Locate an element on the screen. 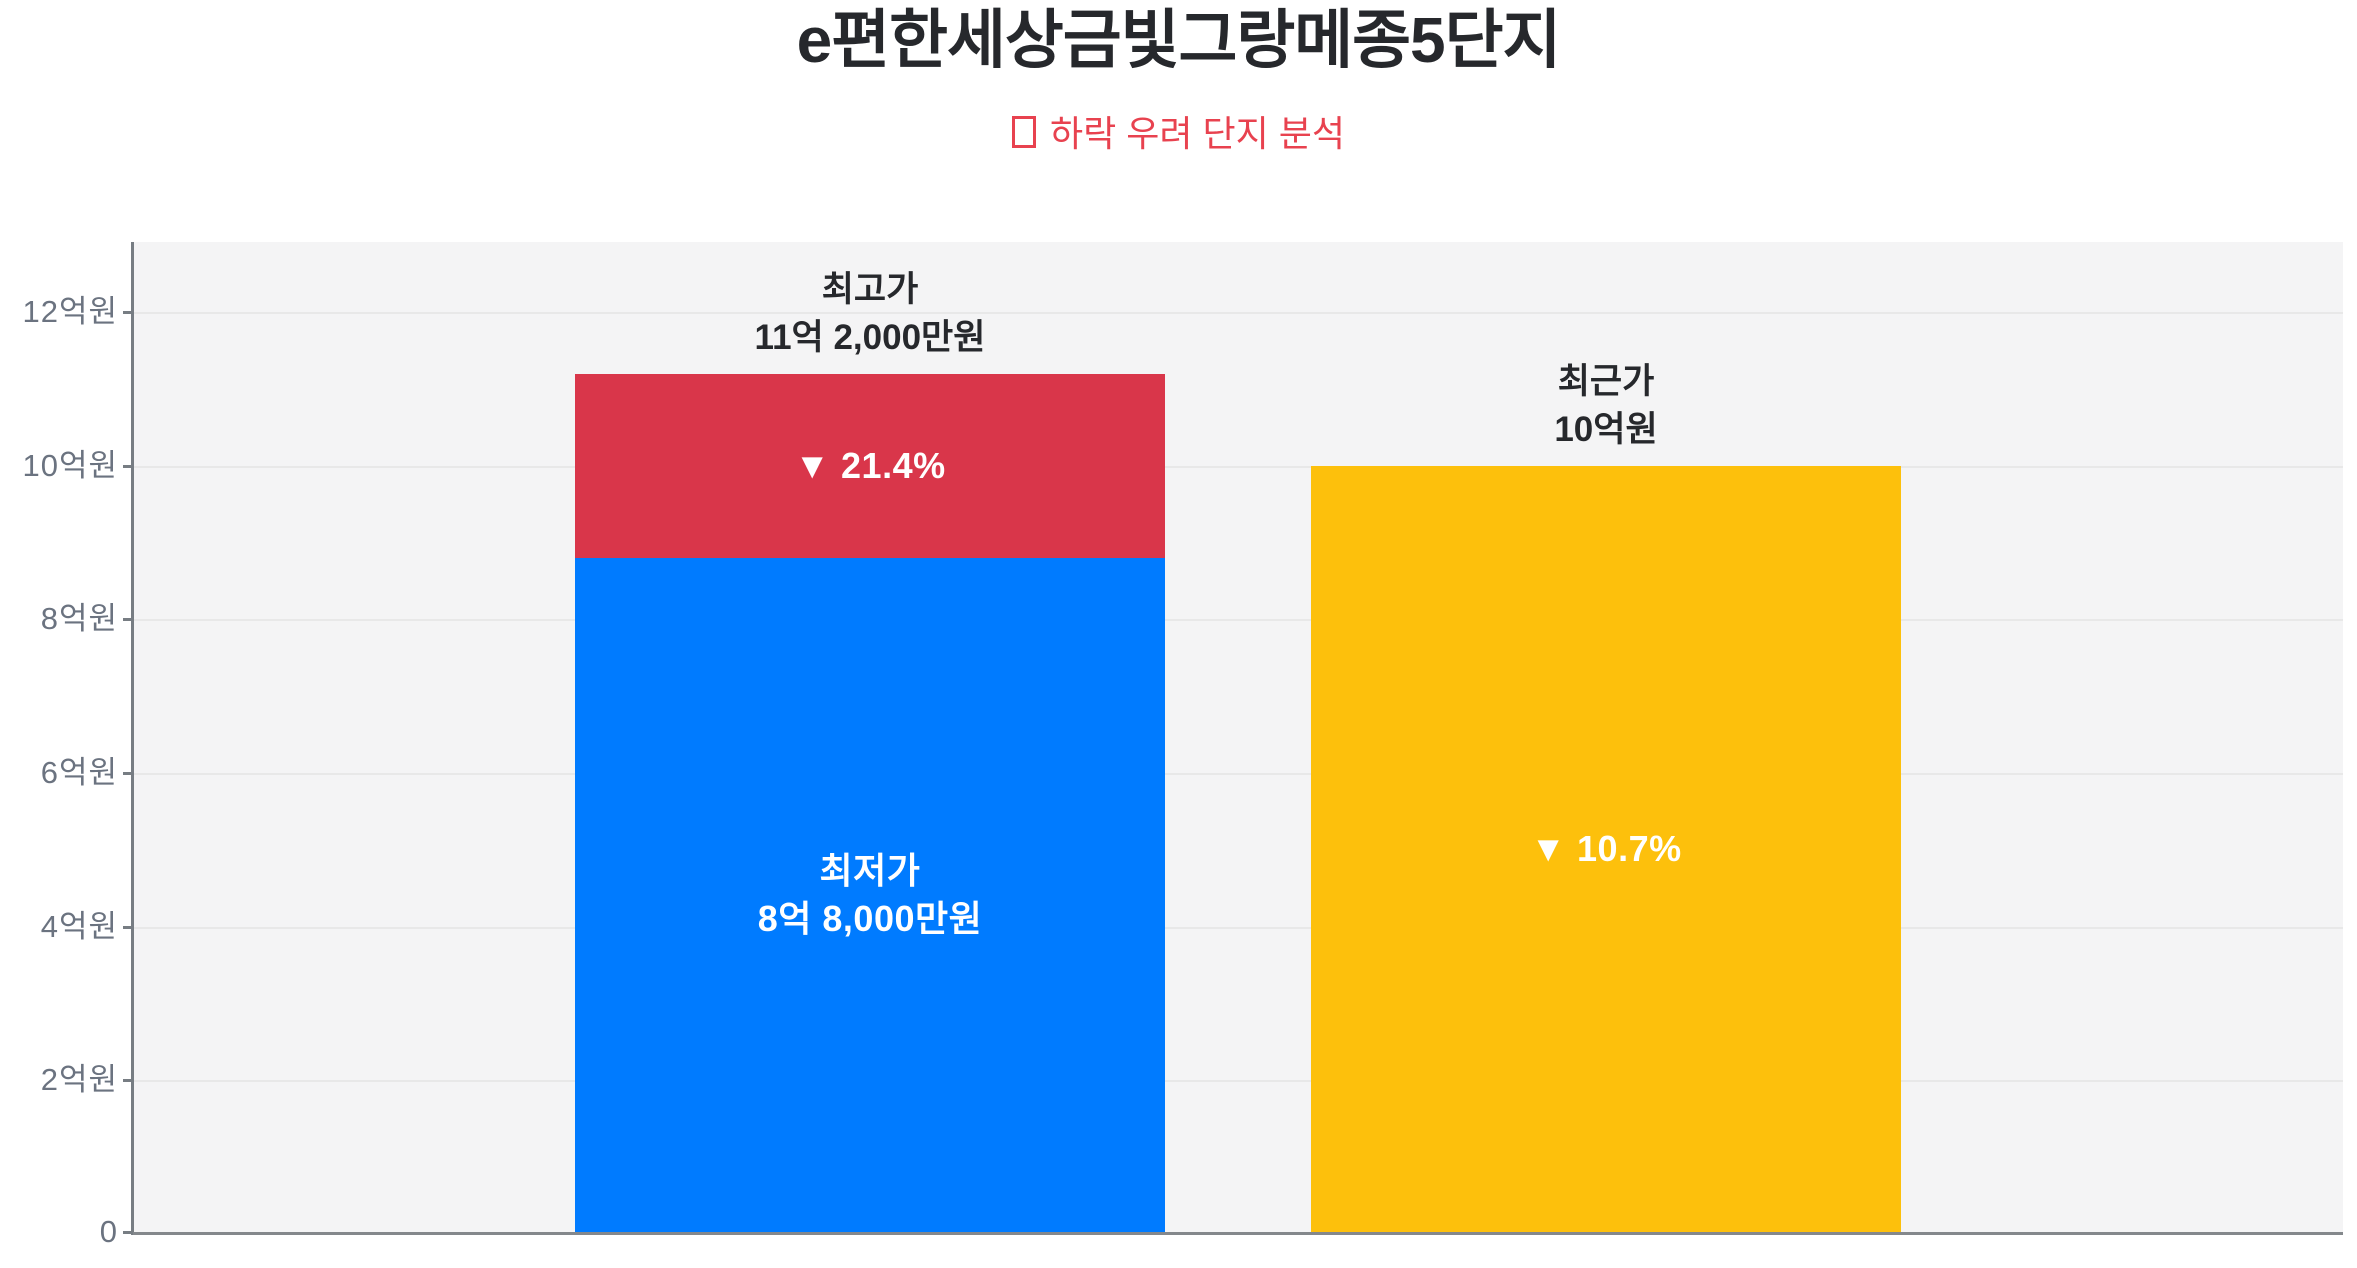  x-axis-line is located at coordinates (1238, 1233).